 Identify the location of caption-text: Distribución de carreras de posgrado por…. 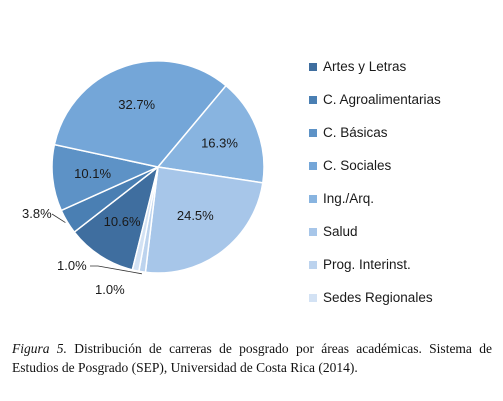
(252, 358).